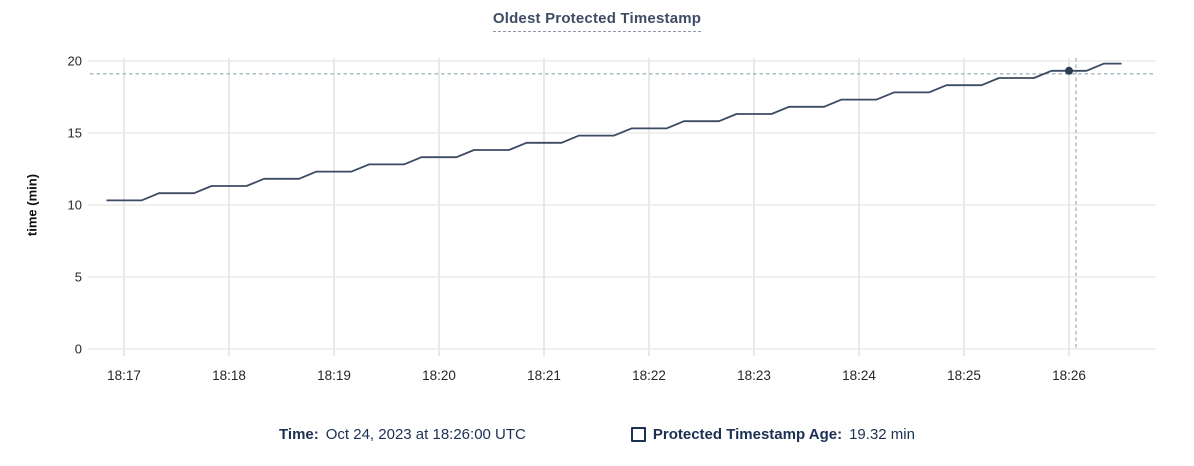 This screenshot has height=466, width=1194. What do you see at coordinates (229, 375) in the screenshot?
I see `x-tick-label: 18:18` at bounding box center [229, 375].